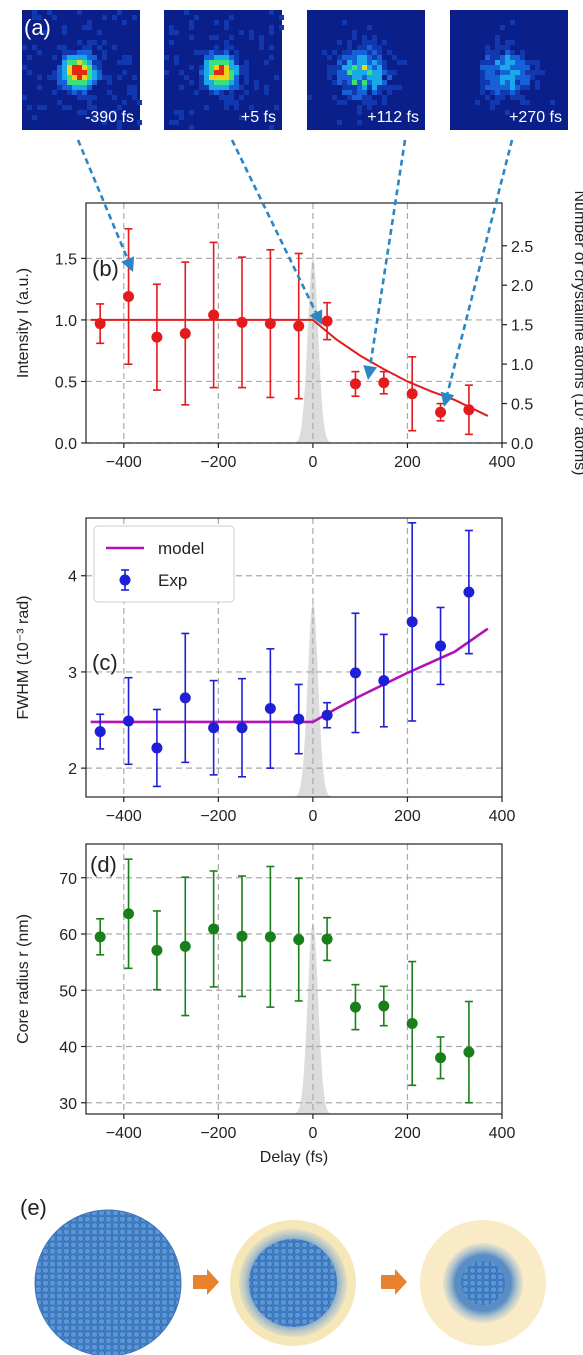  Describe the element at coordinates (72, 673) in the screenshot. I see `y-tick-label: 3` at that location.